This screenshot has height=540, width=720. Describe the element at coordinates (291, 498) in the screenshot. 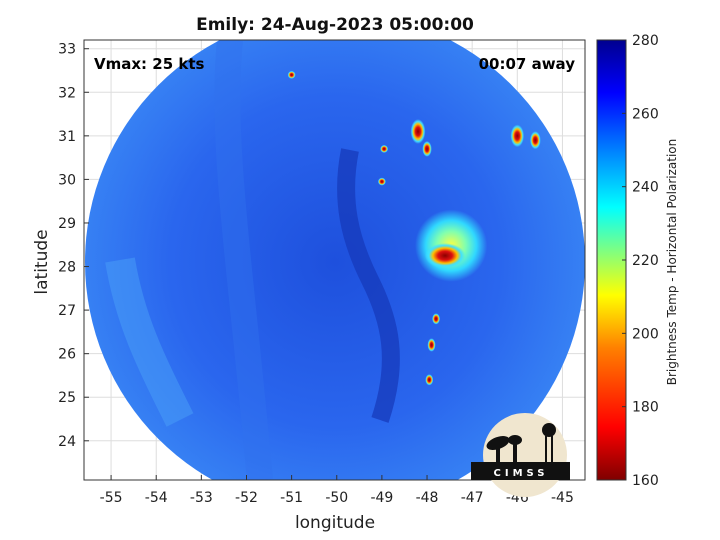

I see `x-tick-label: -51` at that location.